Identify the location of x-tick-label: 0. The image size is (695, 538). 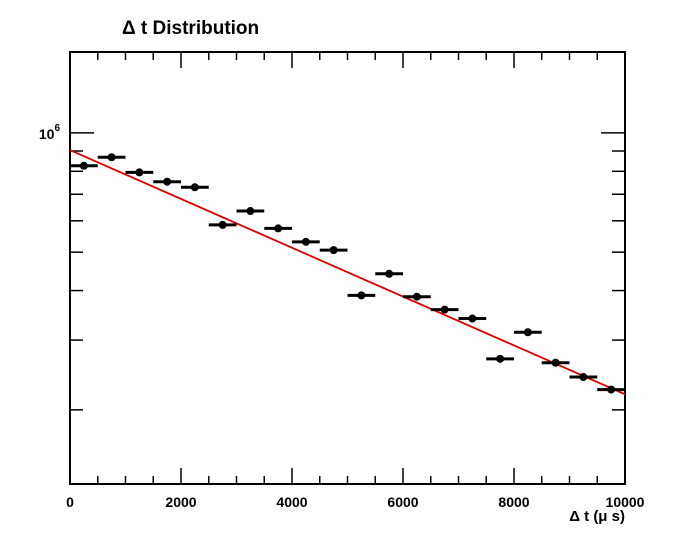
(70, 502).